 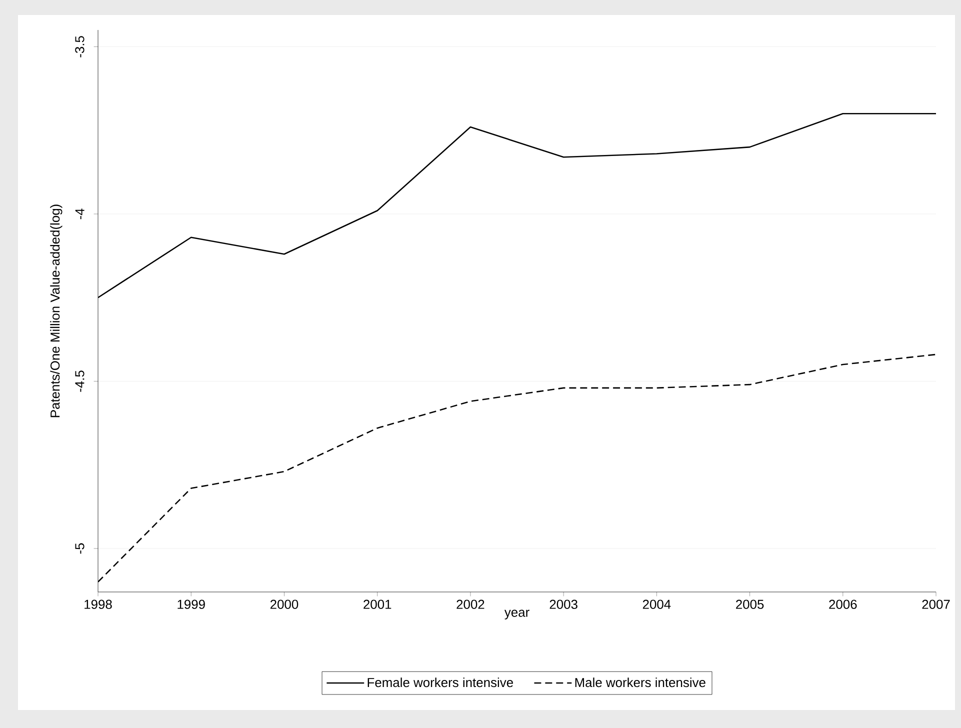 I want to click on x-axis-title: year, so click(x=517, y=615).